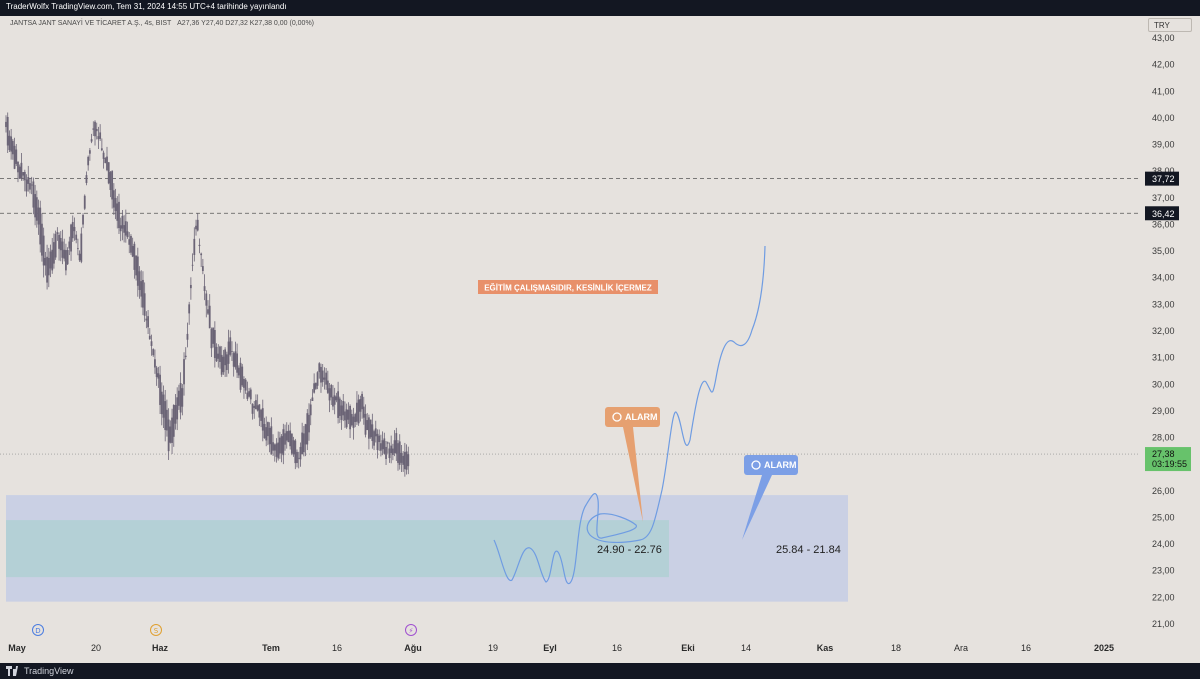  Describe the element at coordinates (1163, 411) in the screenshot. I see `y-tick-label: 29,00` at that location.